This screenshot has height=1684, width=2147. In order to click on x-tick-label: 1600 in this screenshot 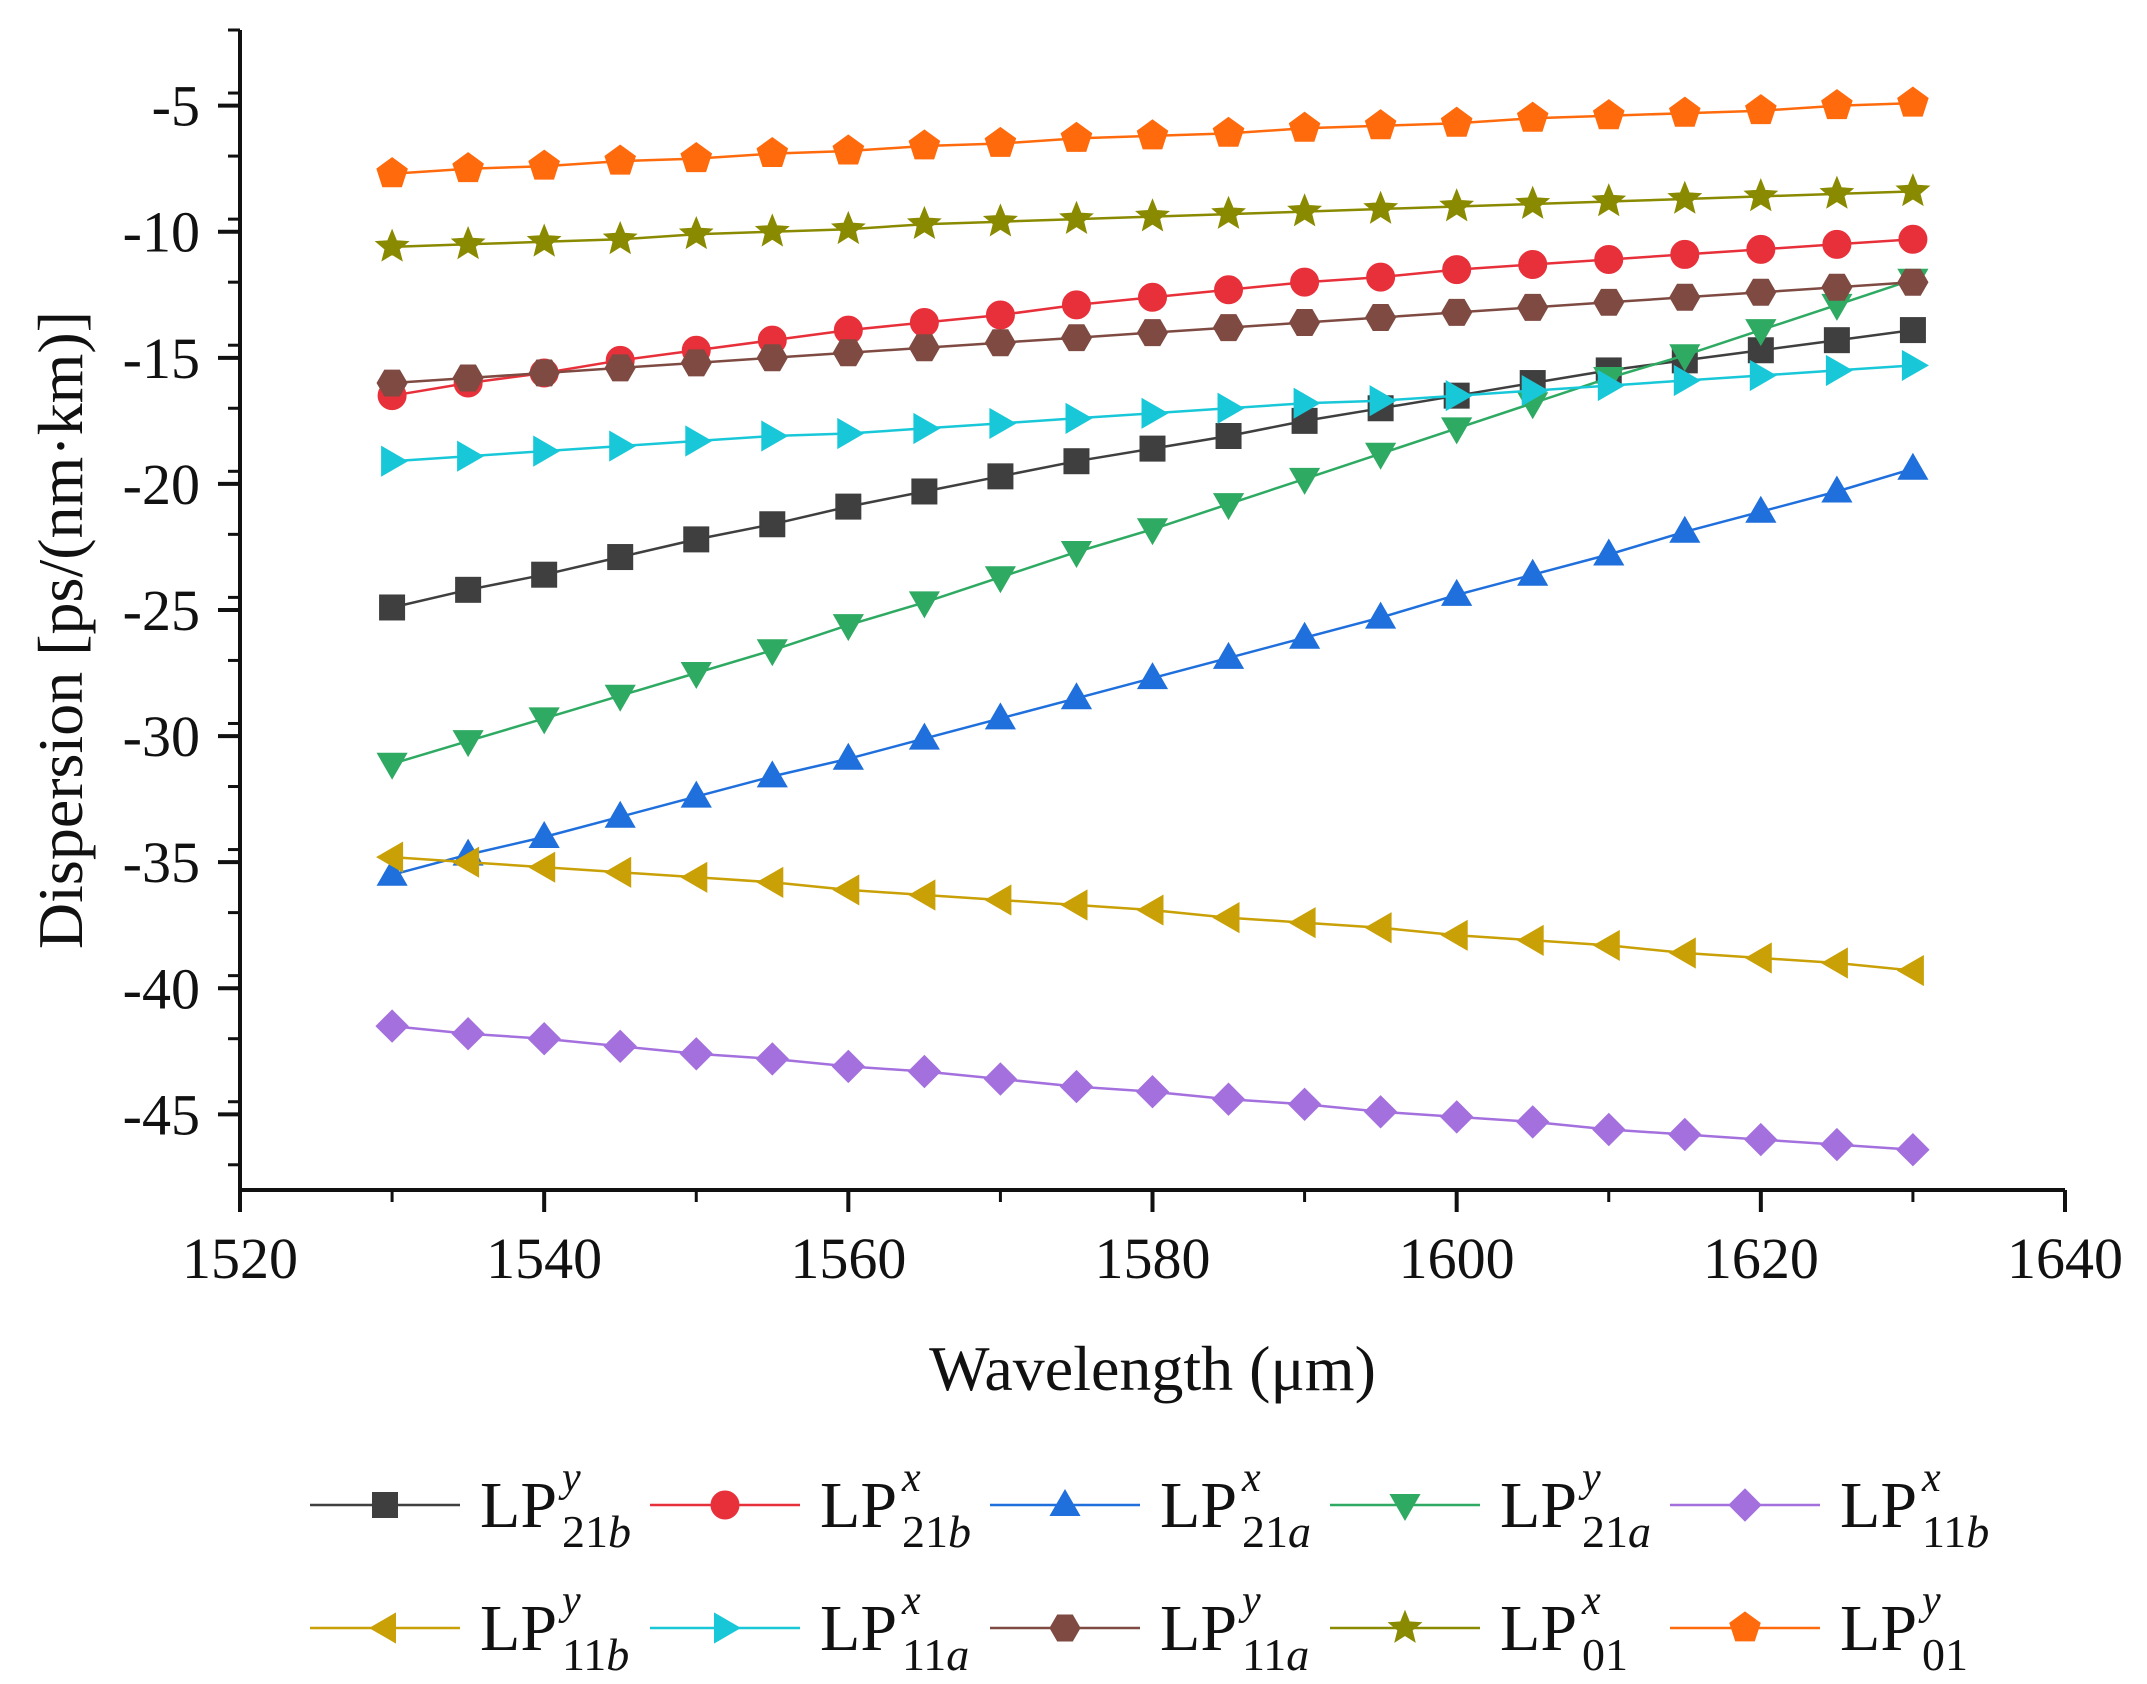, I will do `click(1457, 1258)`.